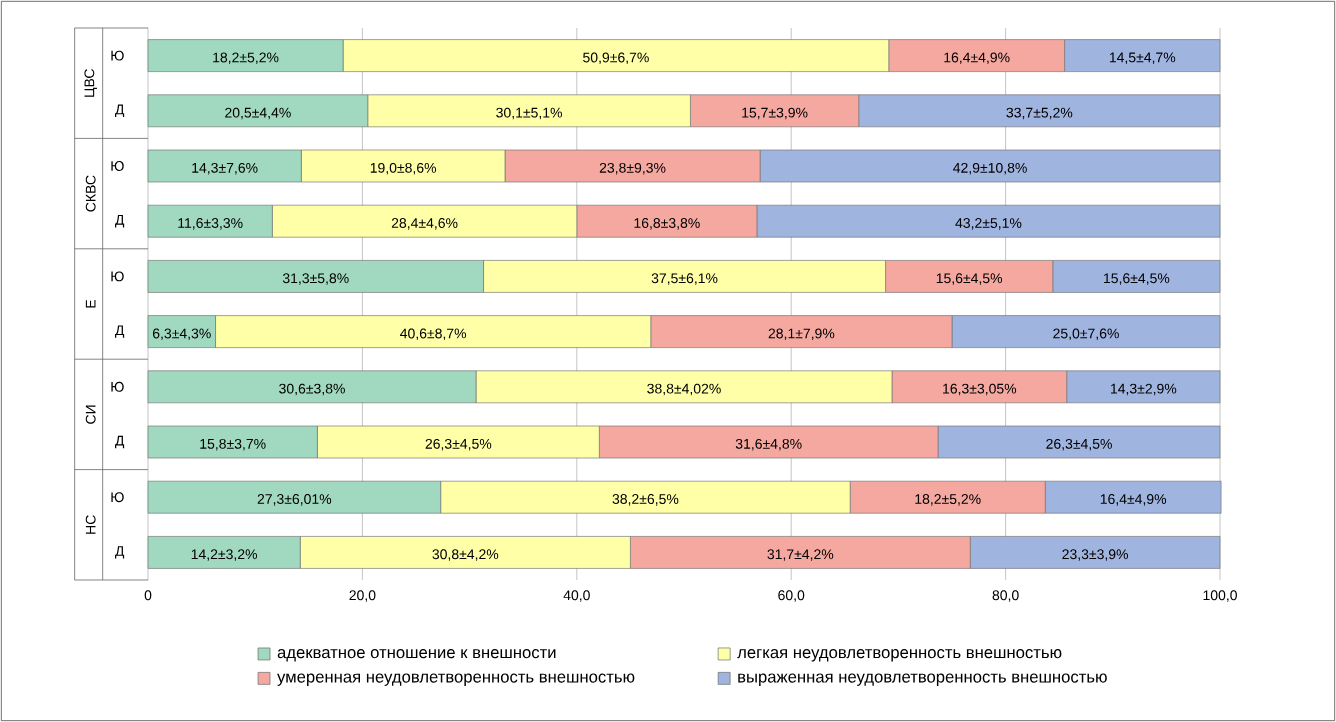 The width and height of the screenshot is (1336, 722). What do you see at coordinates (1086, 334) in the screenshot?
I see `data-label: 25,0±7,6%` at bounding box center [1086, 334].